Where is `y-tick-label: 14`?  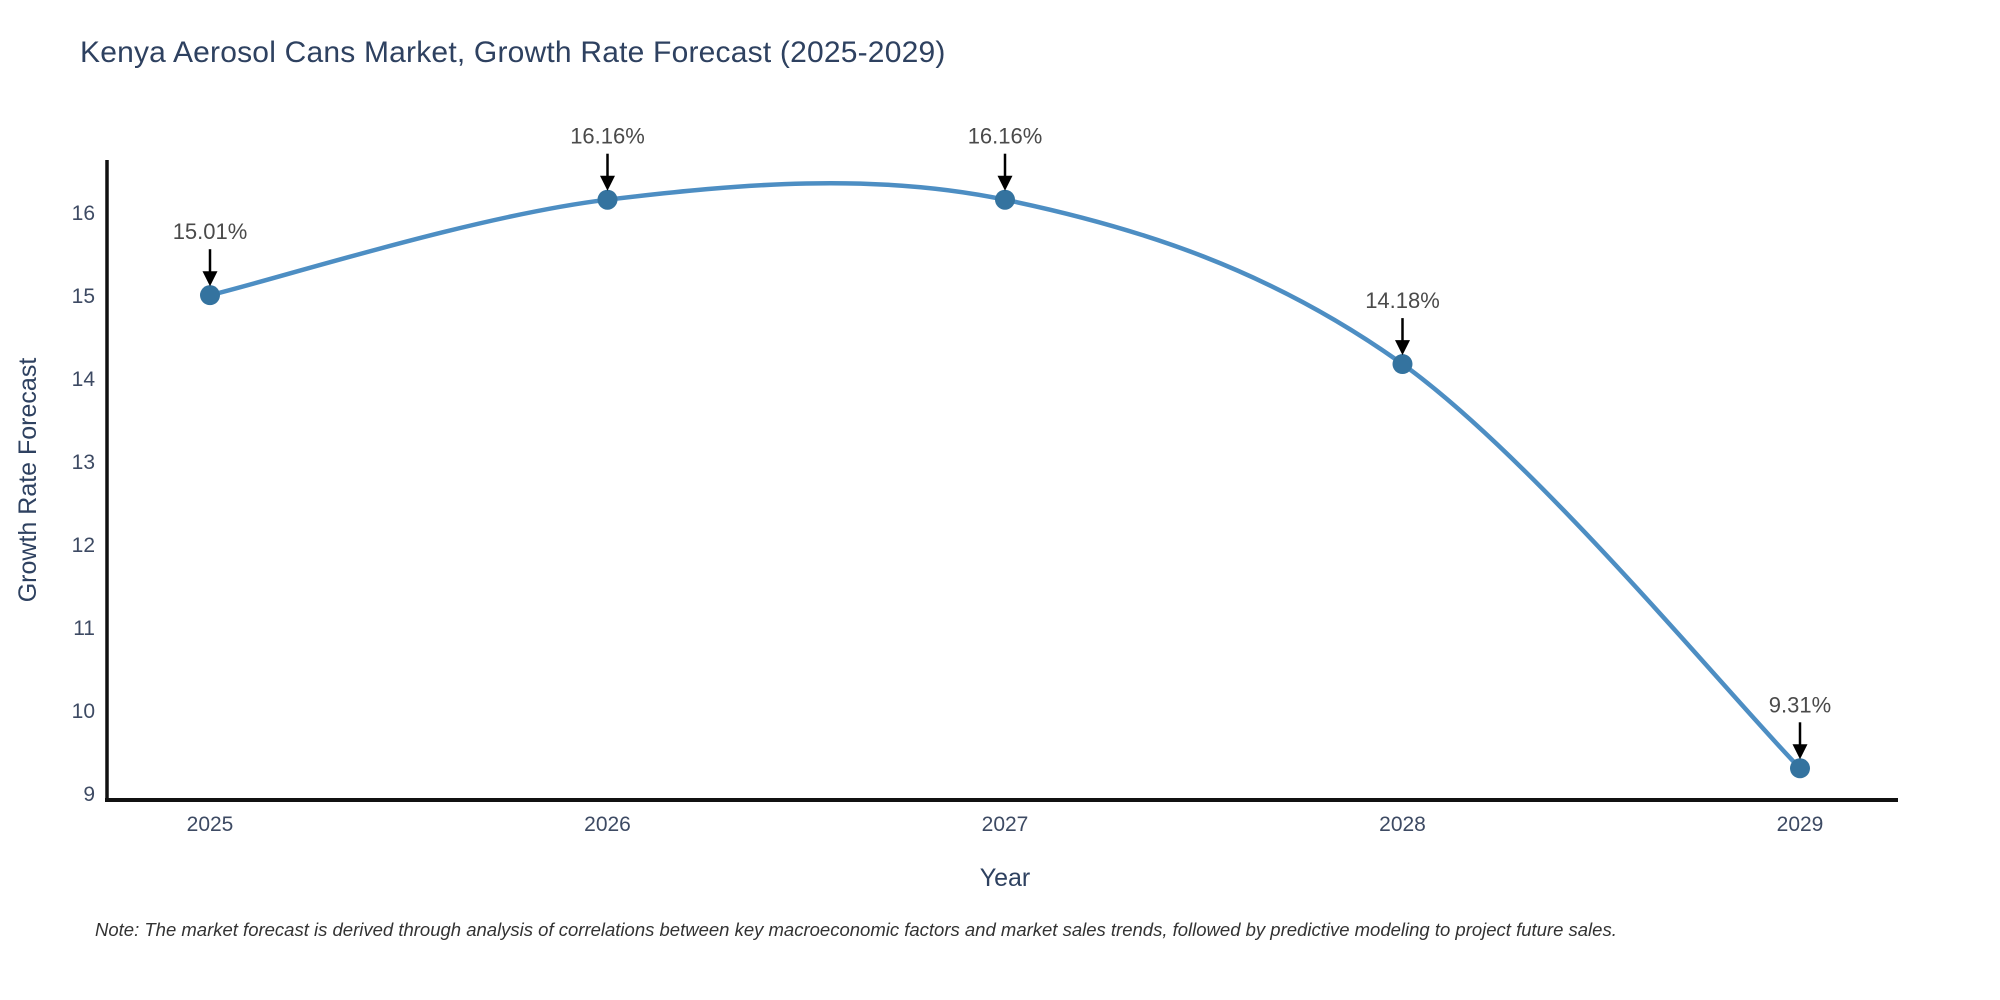 y-tick-label: 14 is located at coordinates (84, 379).